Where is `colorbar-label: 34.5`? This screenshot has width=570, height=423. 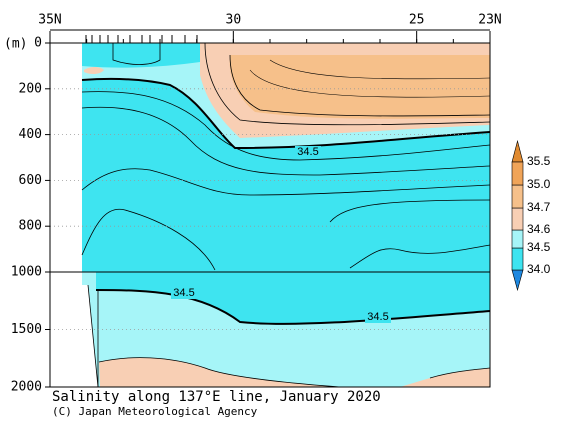 colorbar-label: 34.5 is located at coordinates (539, 247).